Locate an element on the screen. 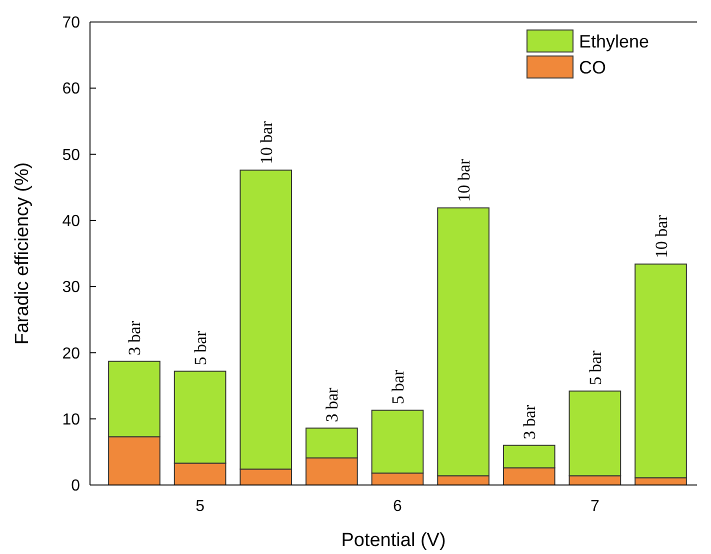  y-tick-label: 40 is located at coordinates (71, 221).